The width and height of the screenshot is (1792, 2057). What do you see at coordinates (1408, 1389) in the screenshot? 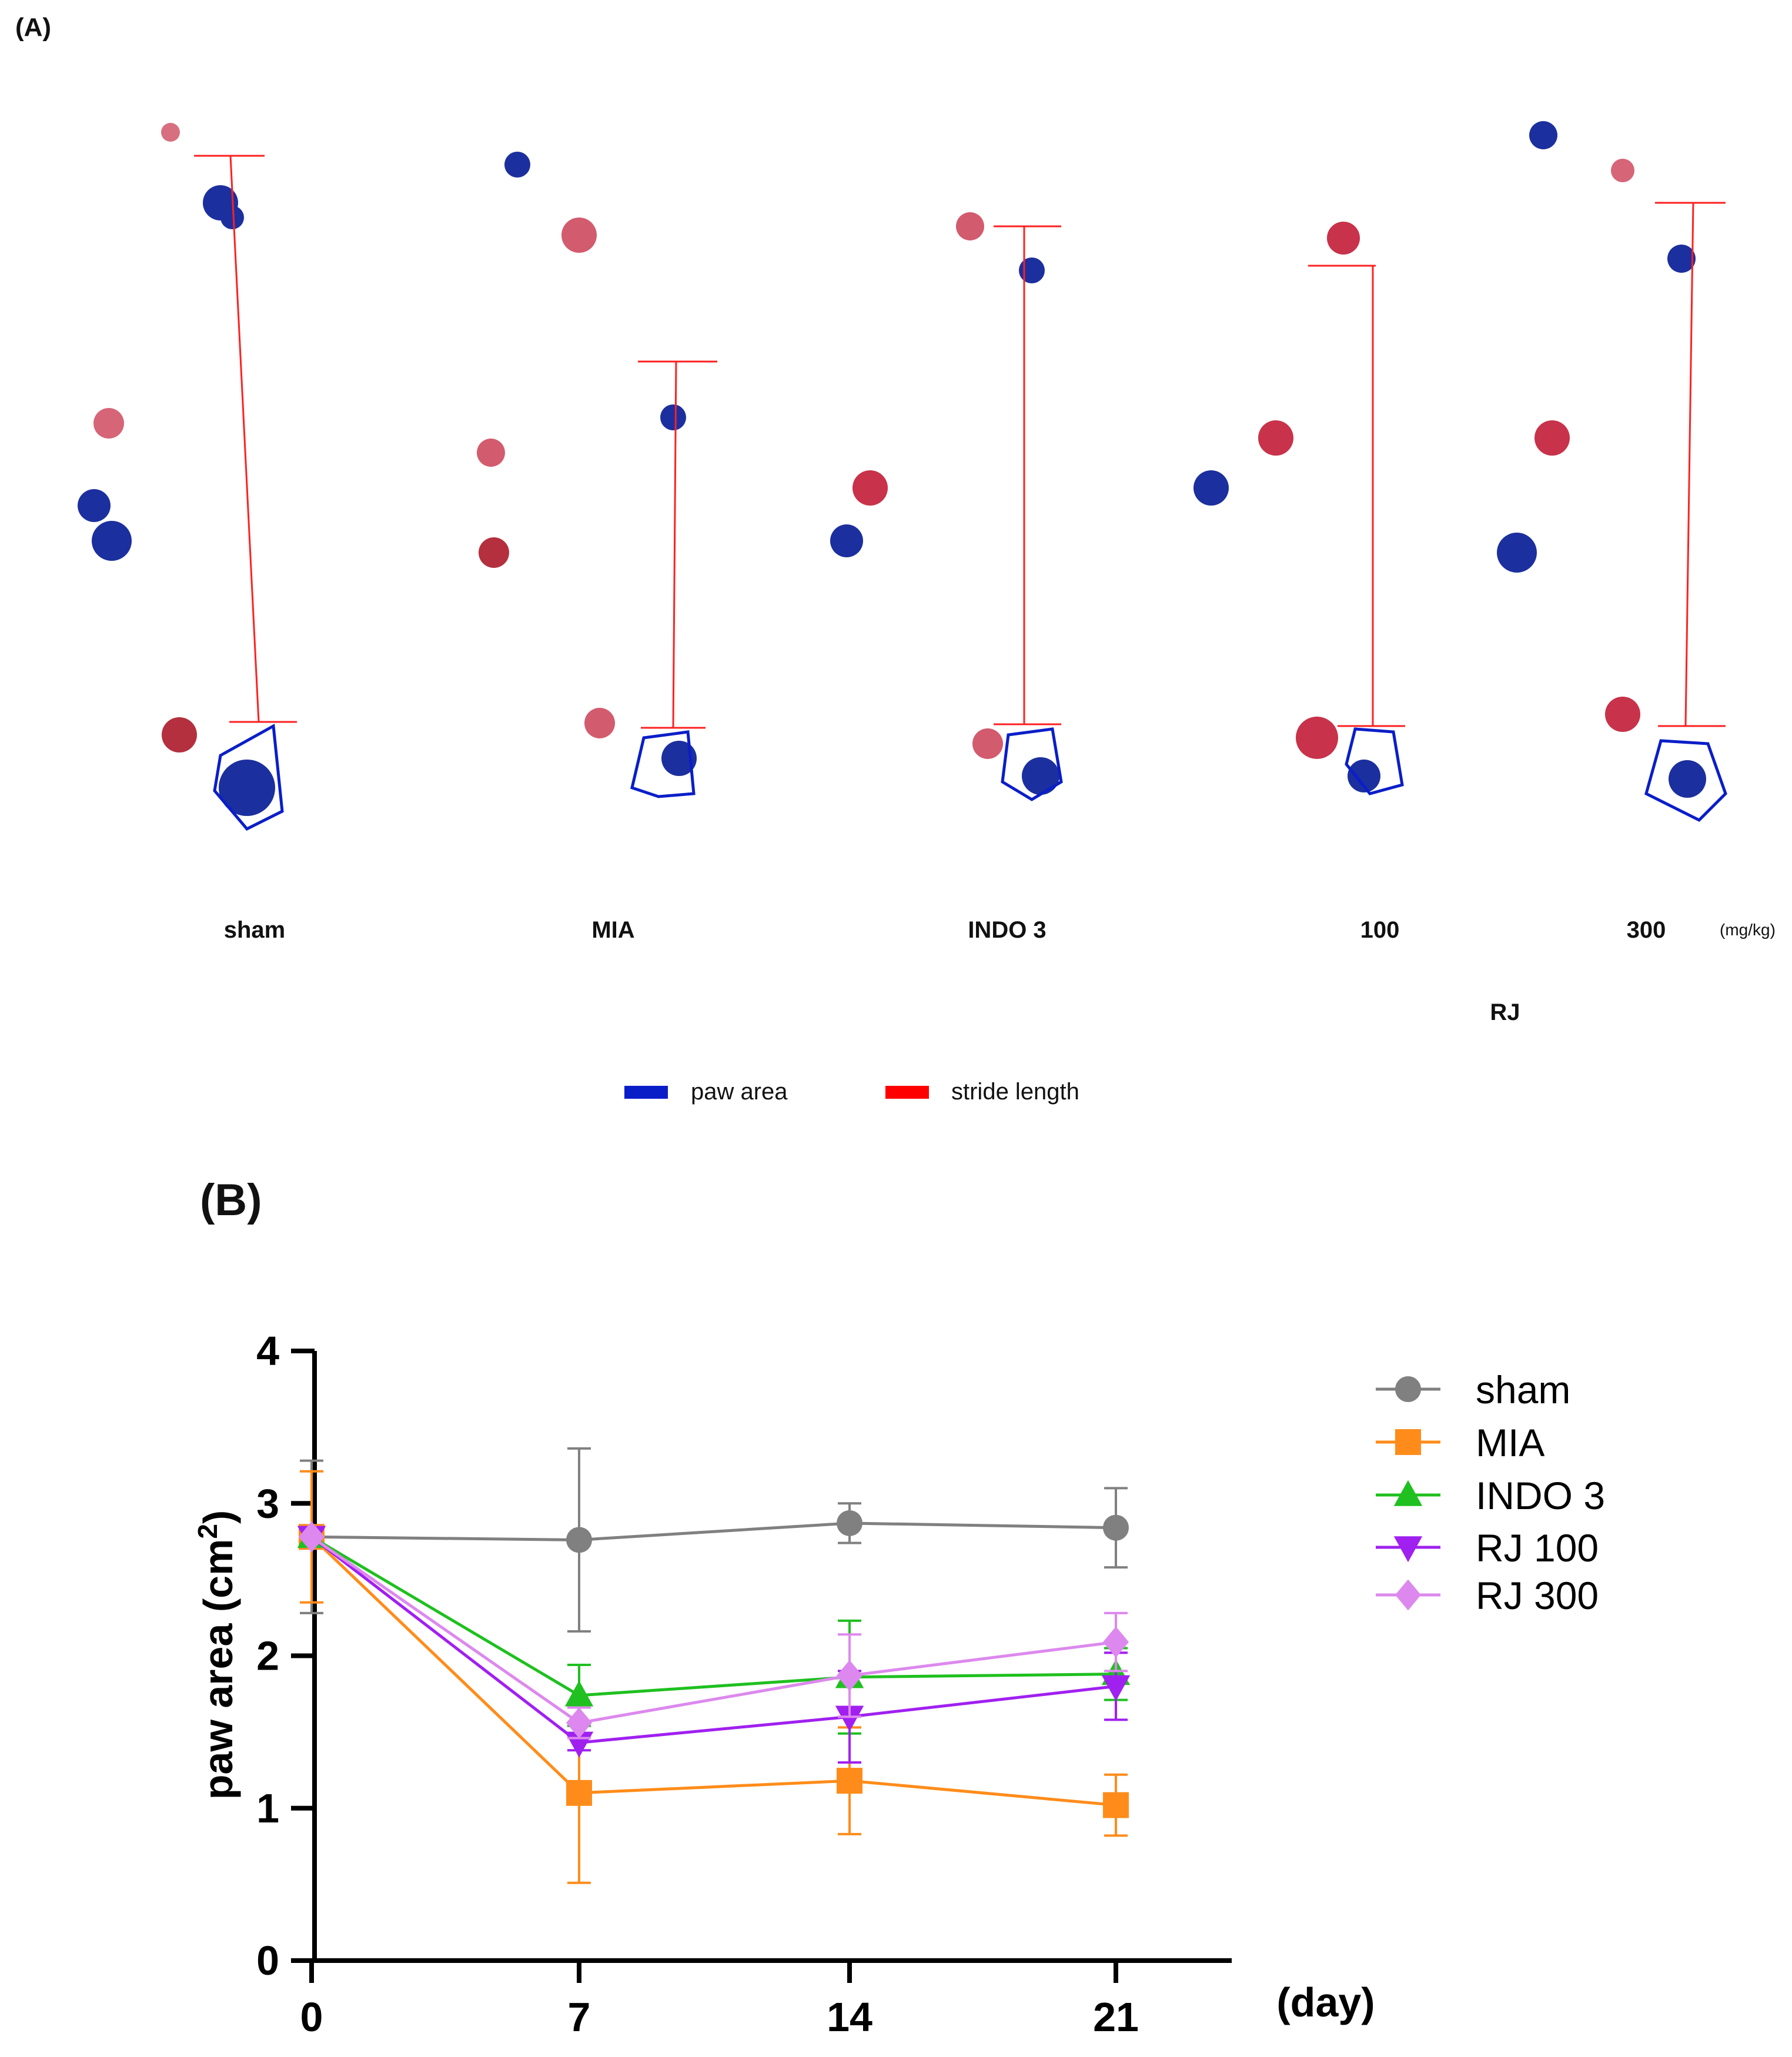
I see `legend-marker-sham` at bounding box center [1408, 1389].